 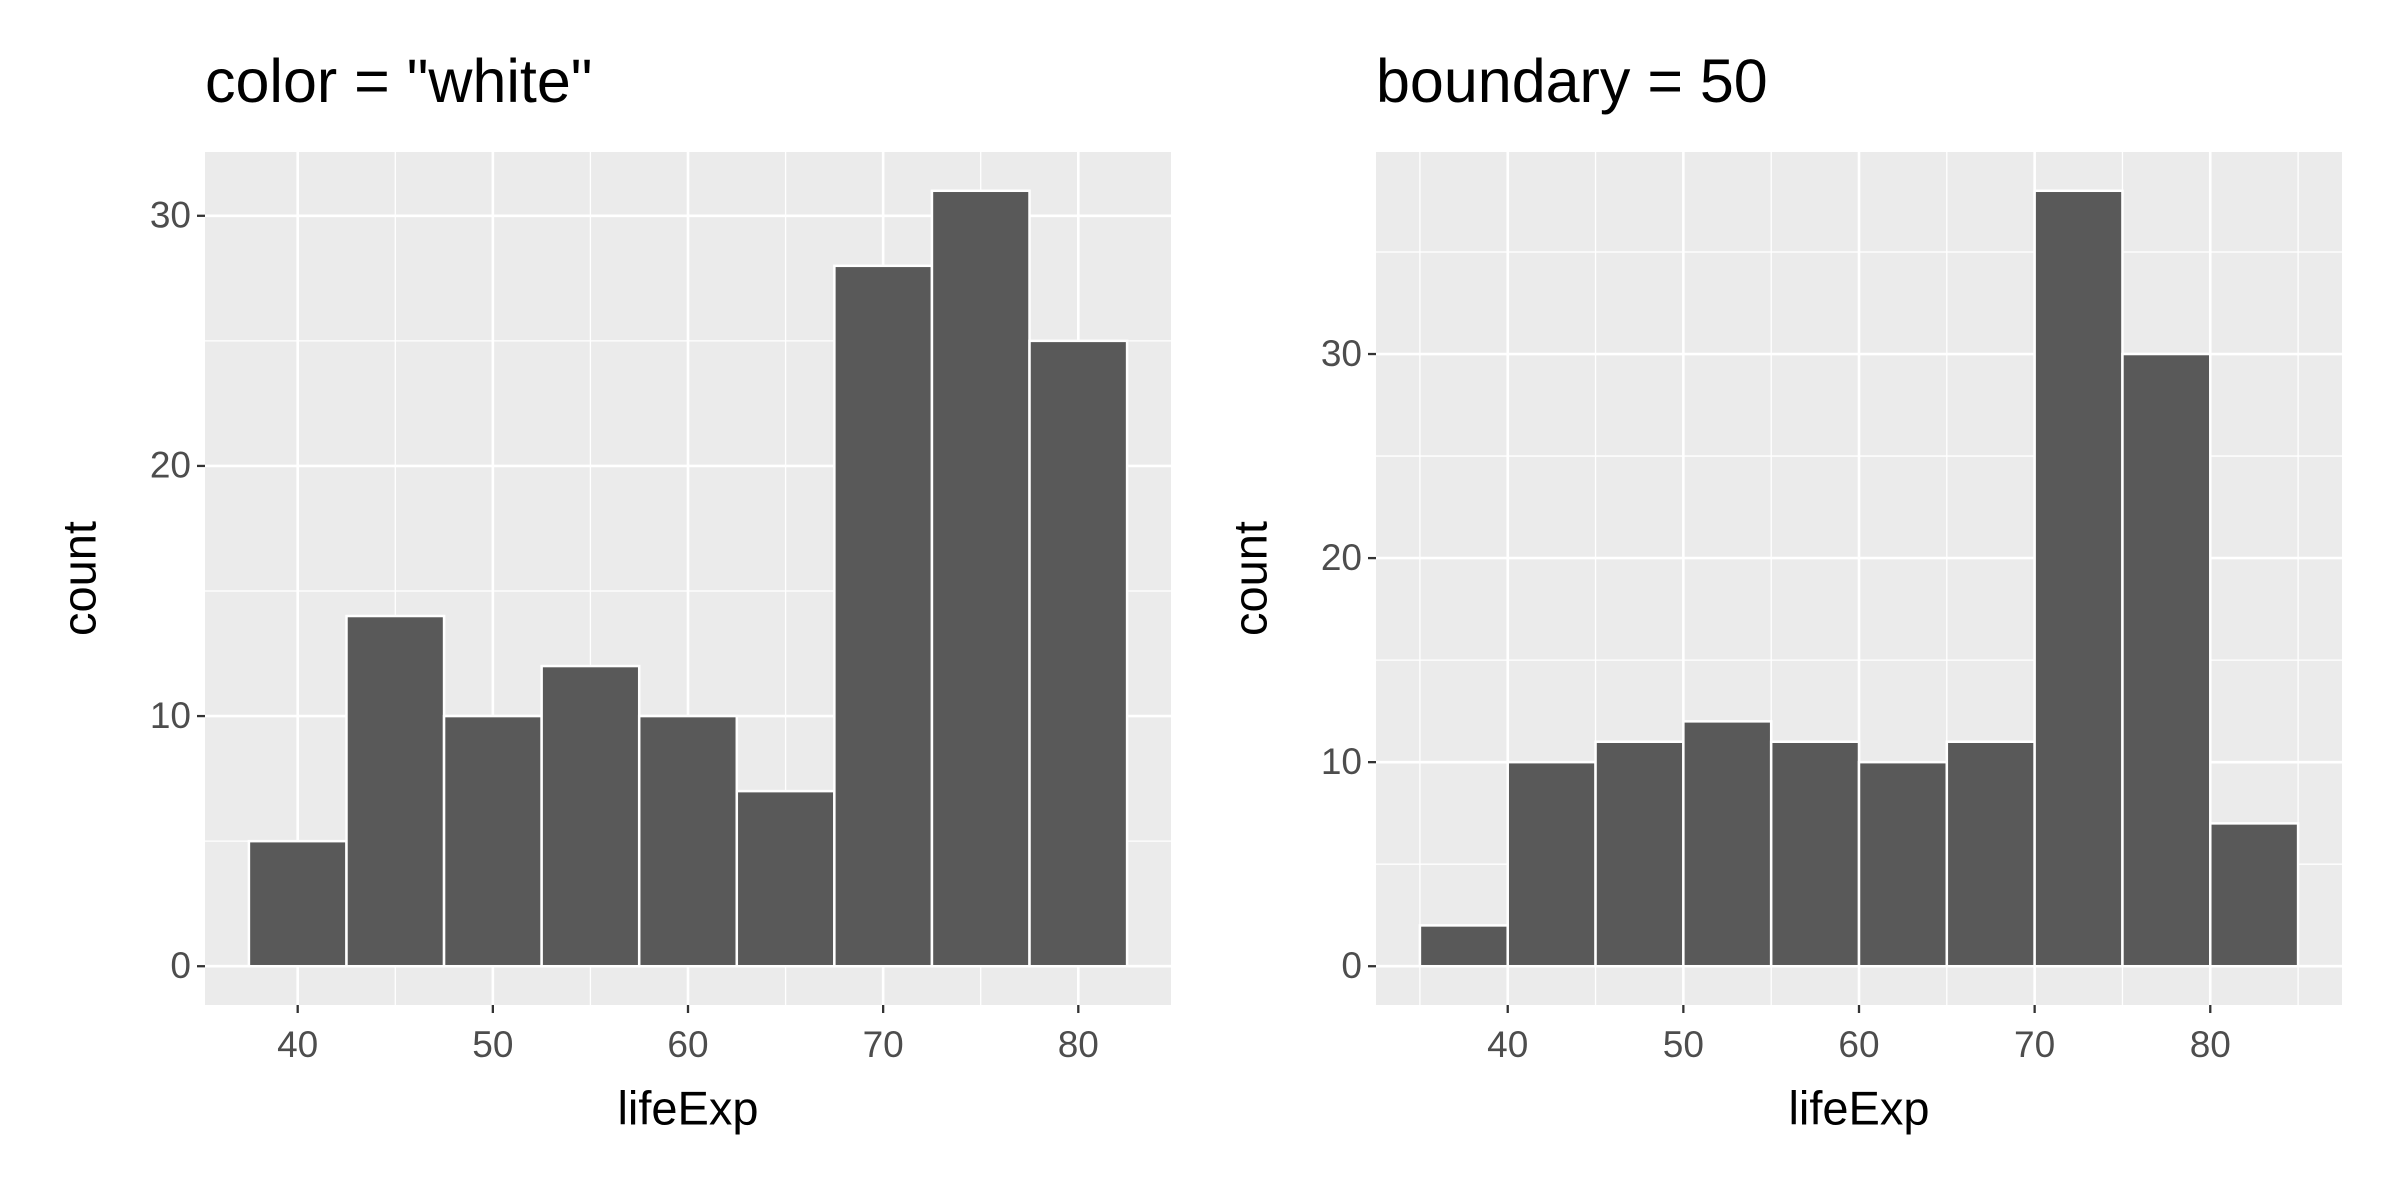 What do you see at coordinates (1572, 81) in the screenshot?
I see `chart-title: boundary = 50` at bounding box center [1572, 81].